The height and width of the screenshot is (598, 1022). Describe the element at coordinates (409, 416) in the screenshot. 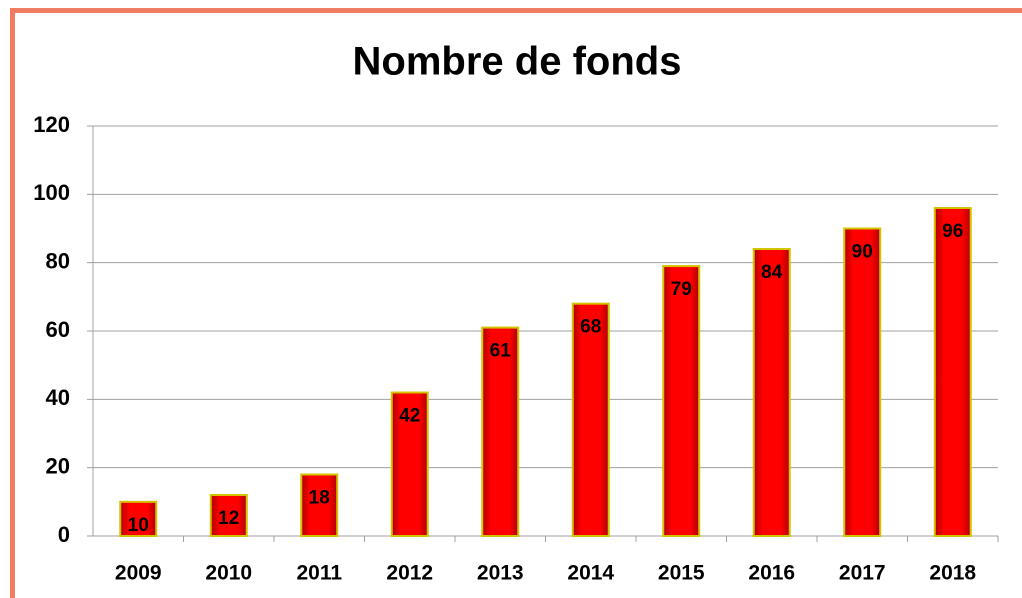

I see `value-label: 42` at that location.